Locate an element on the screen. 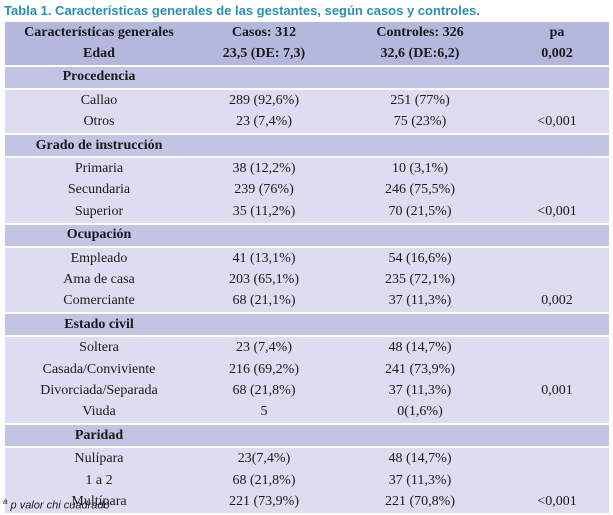  table-row: Viuda 5 0(1,6%) is located at coordinates (307, 413).